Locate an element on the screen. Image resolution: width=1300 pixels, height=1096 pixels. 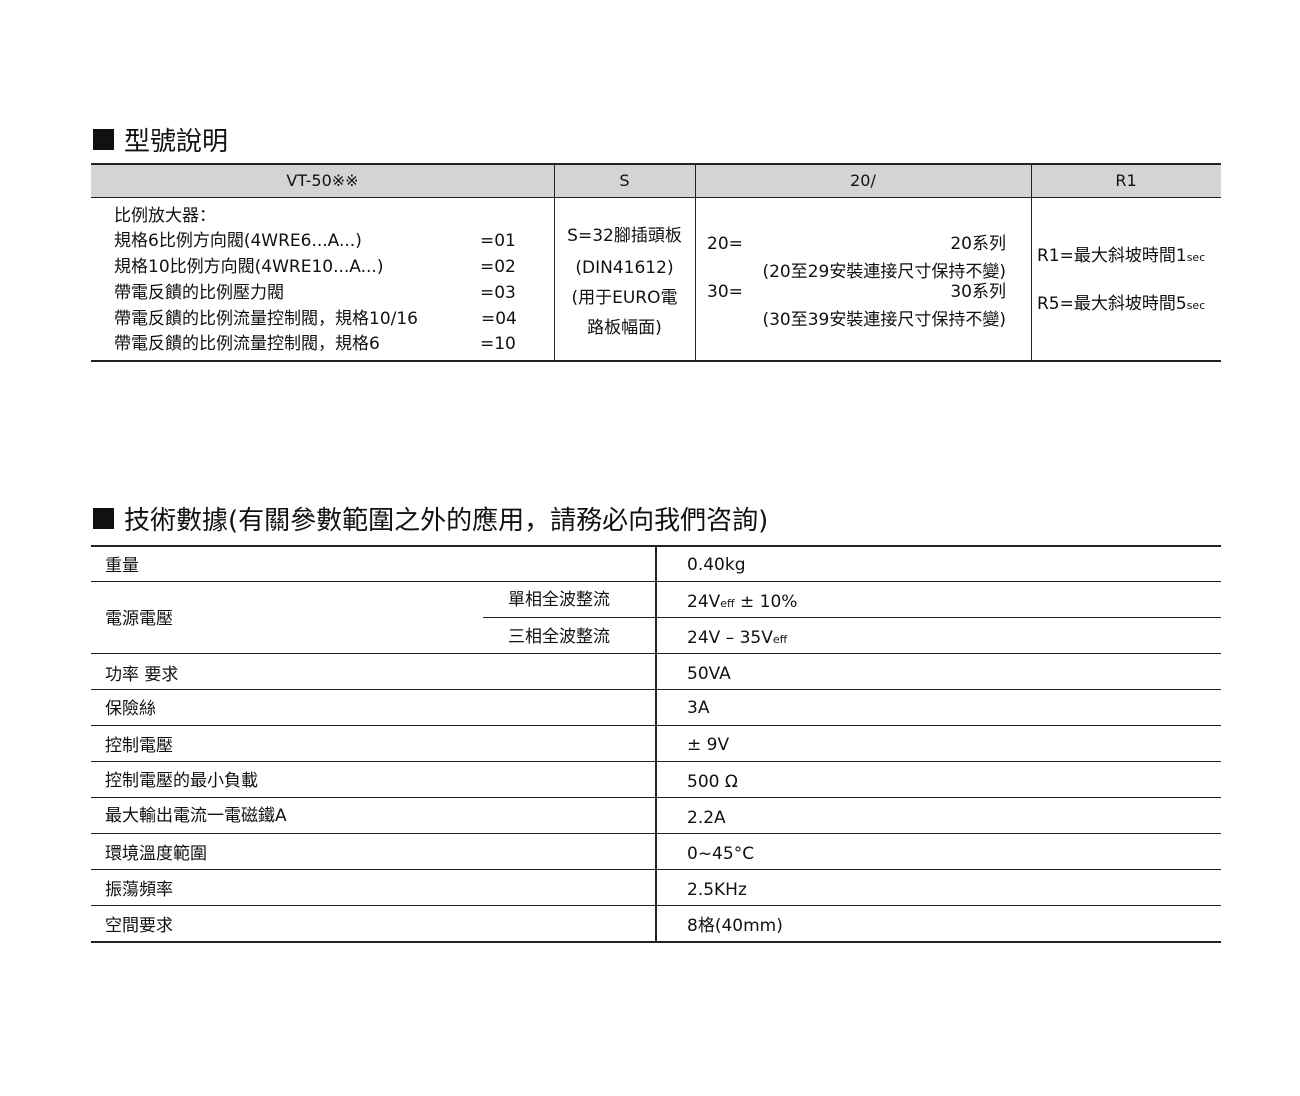
row-label: 最大輸出電流一電磁鐵A is located at coordinates (196, 816).